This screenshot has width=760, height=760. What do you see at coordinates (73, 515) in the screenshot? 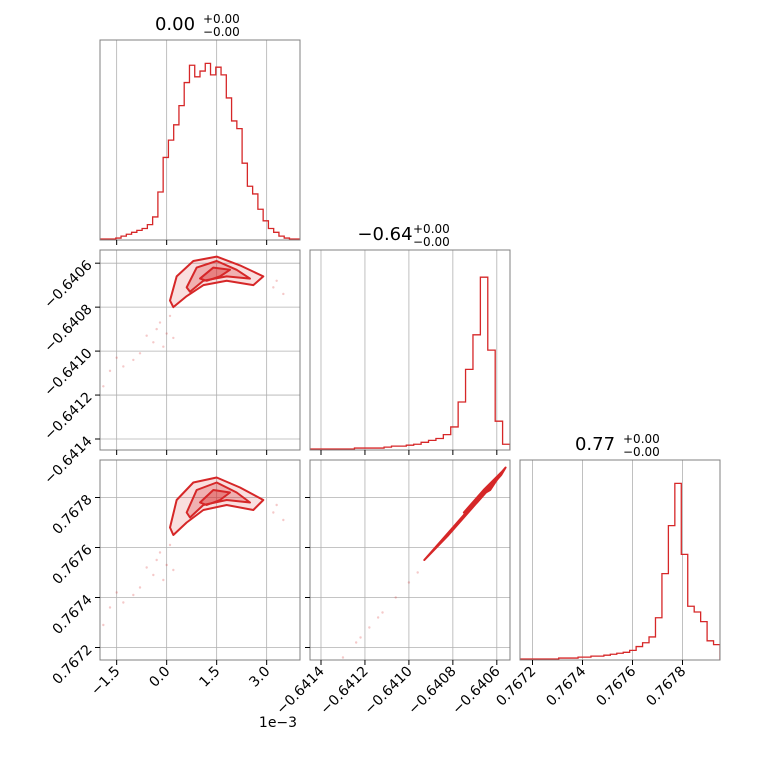
I see `y-tick-label: 0.7678` at bounding box center [73, 515].